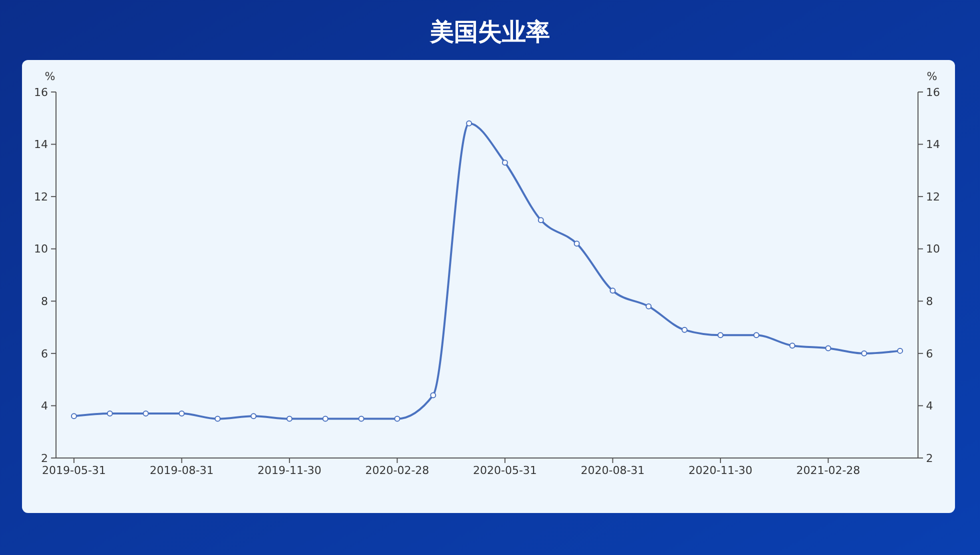  Describe the element at coordinates (929, 458) in the screenshot. I see `y2-tick-label: 2` at that location.